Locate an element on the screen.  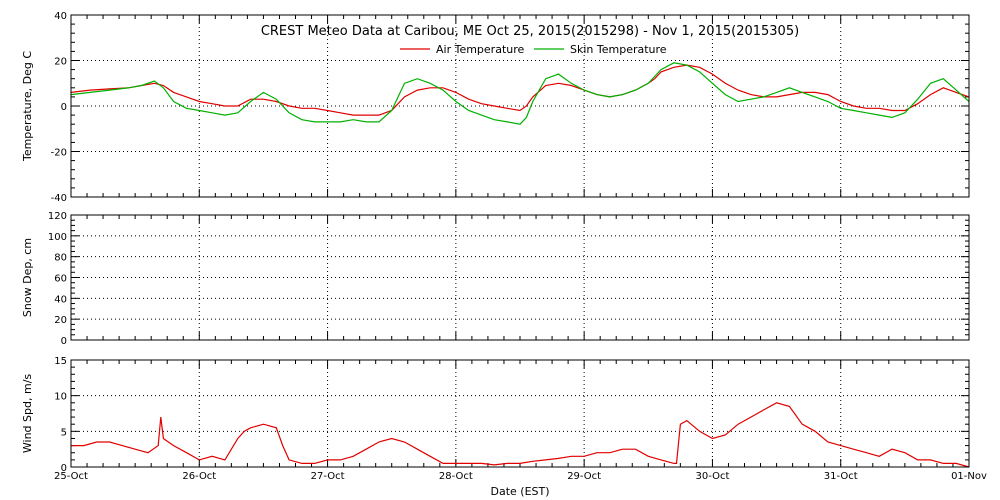
x-axis-label: Date (EST) is located at coordinates (519, 491).